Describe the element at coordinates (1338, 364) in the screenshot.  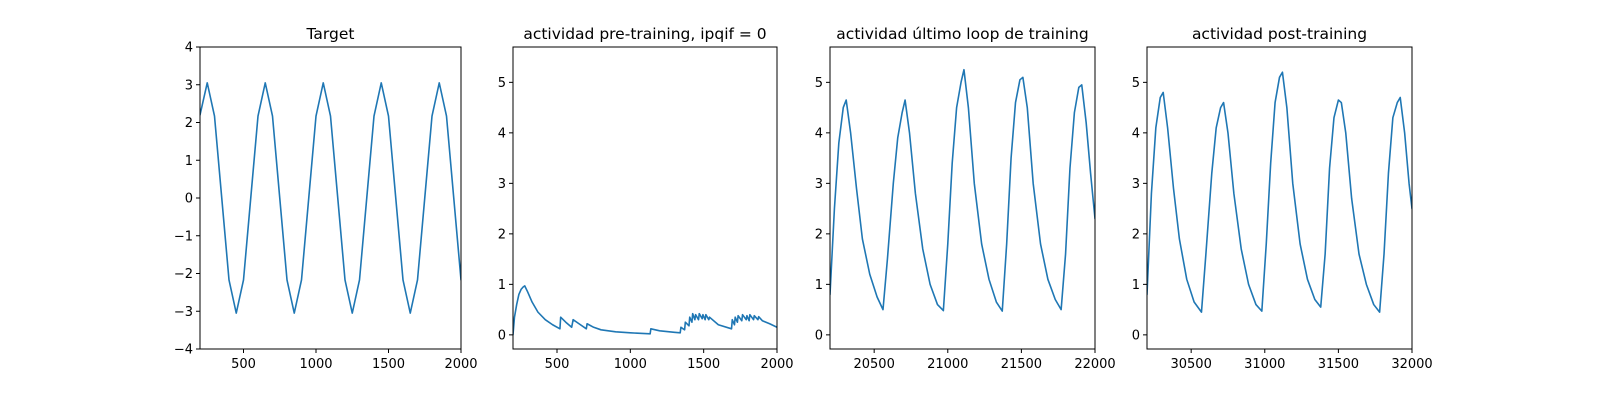
I see `x-tick-label: 31500` at that location.